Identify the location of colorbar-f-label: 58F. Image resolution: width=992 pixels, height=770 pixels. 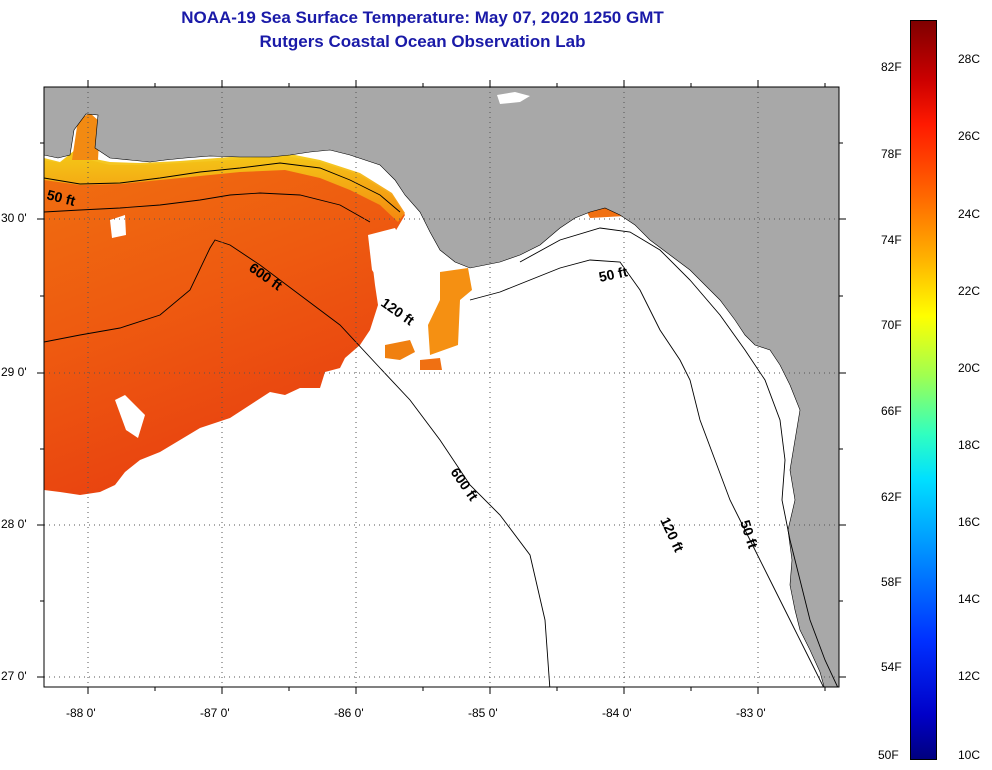
(891, 582).